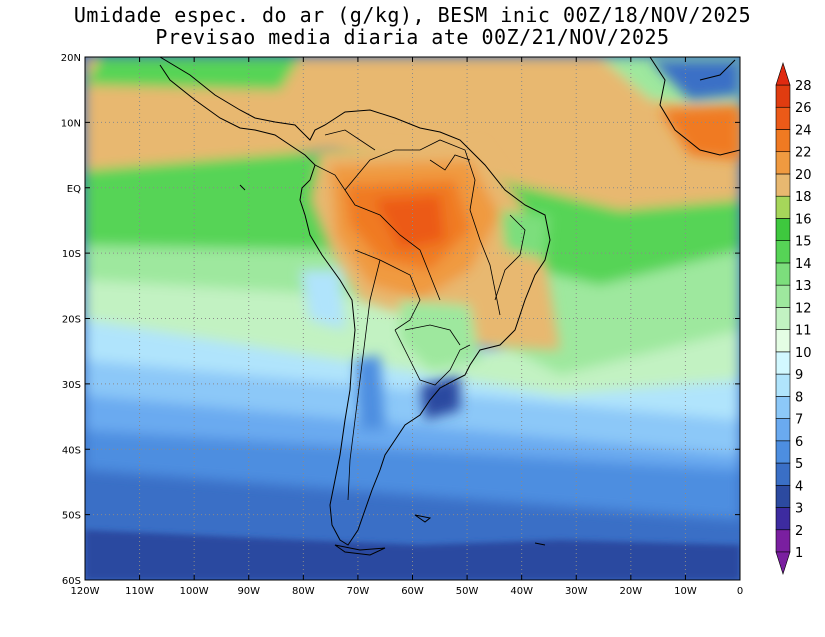 The width and height of the screenshot is (825, 637). Describe the element at coordinates (71, 58) in the screenshot. I see `lat-label: 20N` at that location.